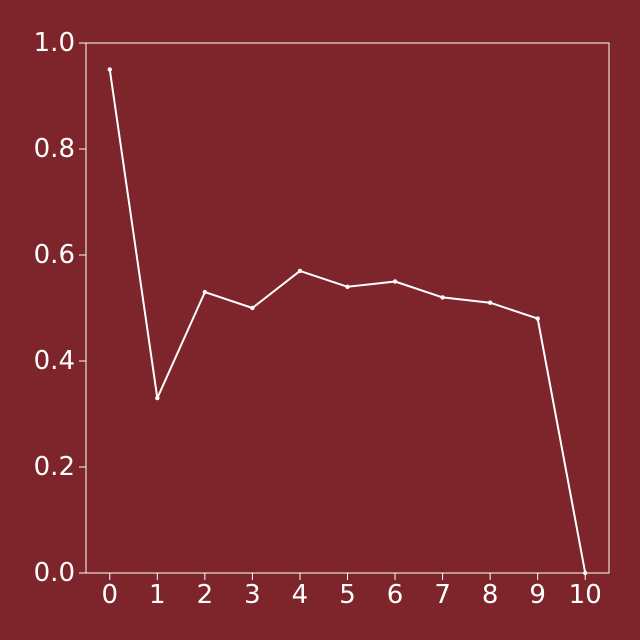 Image resolution: width=640 pixels, height=640 pixels. Describe the element at coordinates (54, 573) in the screenshot. I see `y-tick-label: 0.0` at that location.